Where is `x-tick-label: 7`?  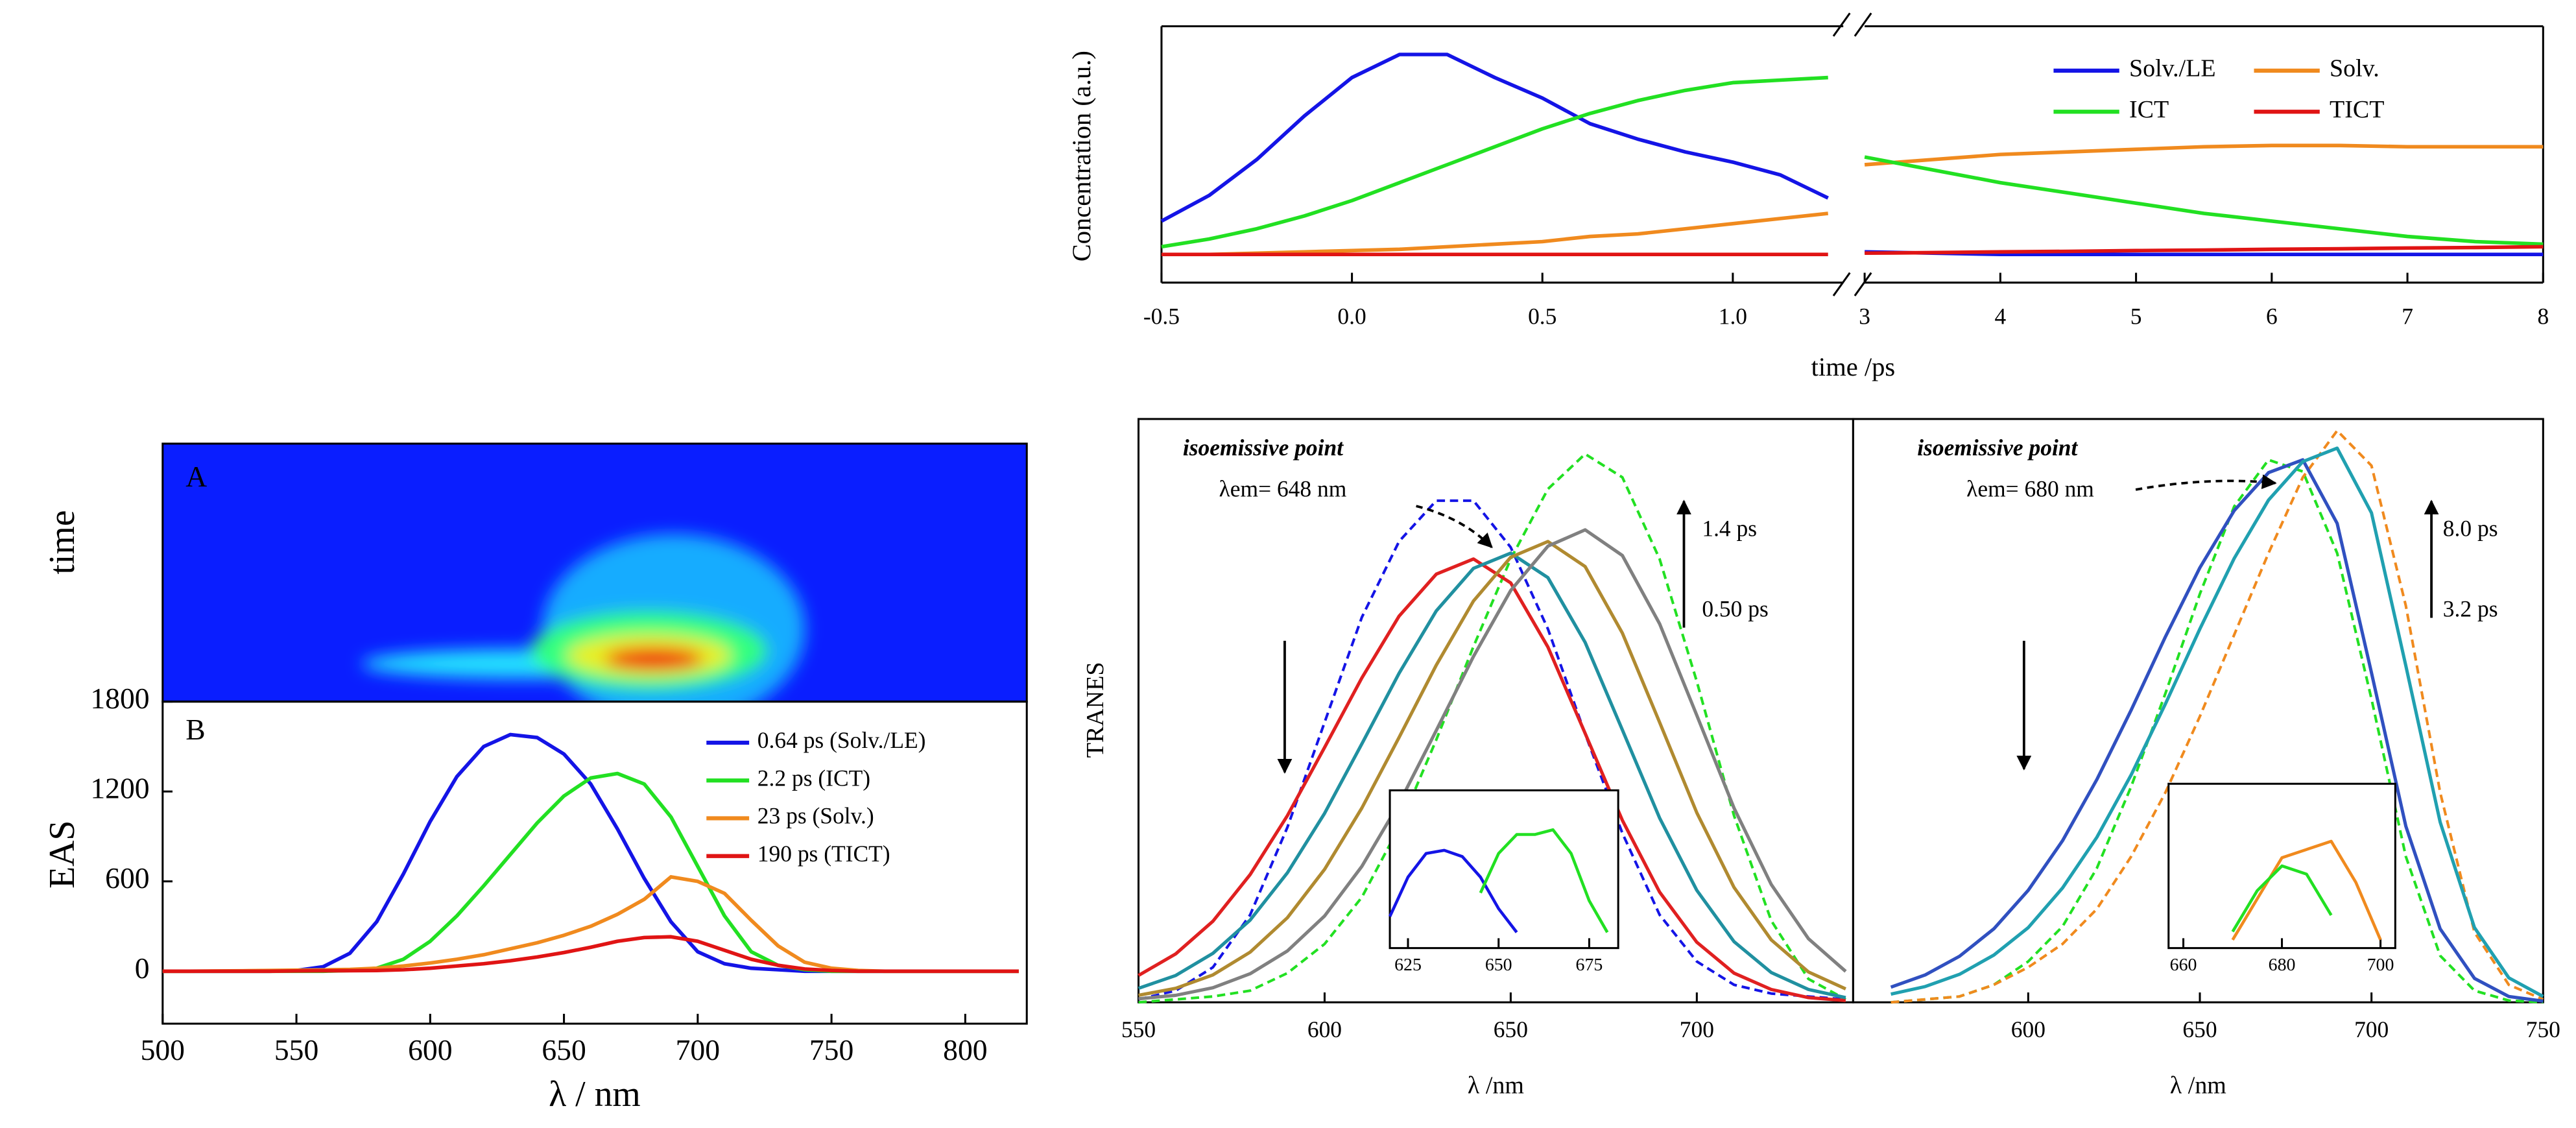
x-tick-label: 7 is located at coordinates (2407, 317).